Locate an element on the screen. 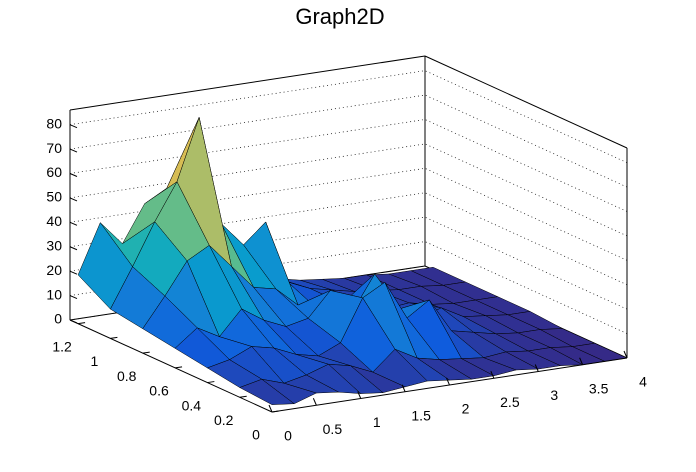 This screenshot has height=472, width=696. x-tick-label: 3.5 is located at coordinates (599, 388).